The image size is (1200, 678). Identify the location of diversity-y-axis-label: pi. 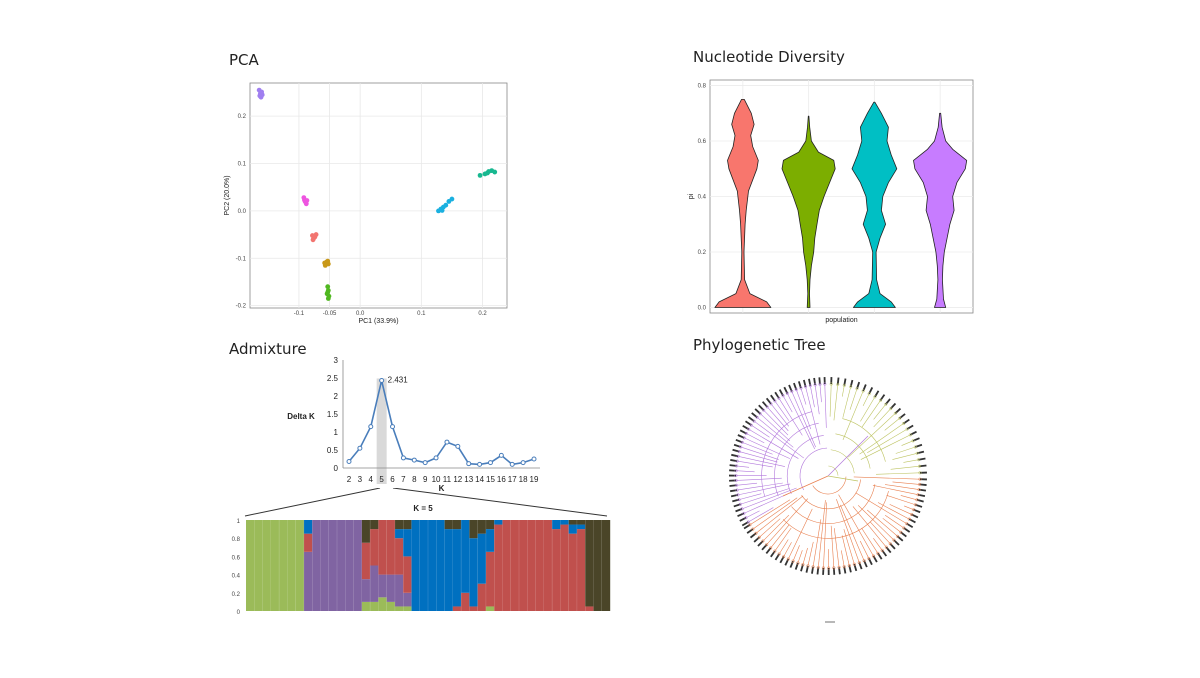
(691, 196).